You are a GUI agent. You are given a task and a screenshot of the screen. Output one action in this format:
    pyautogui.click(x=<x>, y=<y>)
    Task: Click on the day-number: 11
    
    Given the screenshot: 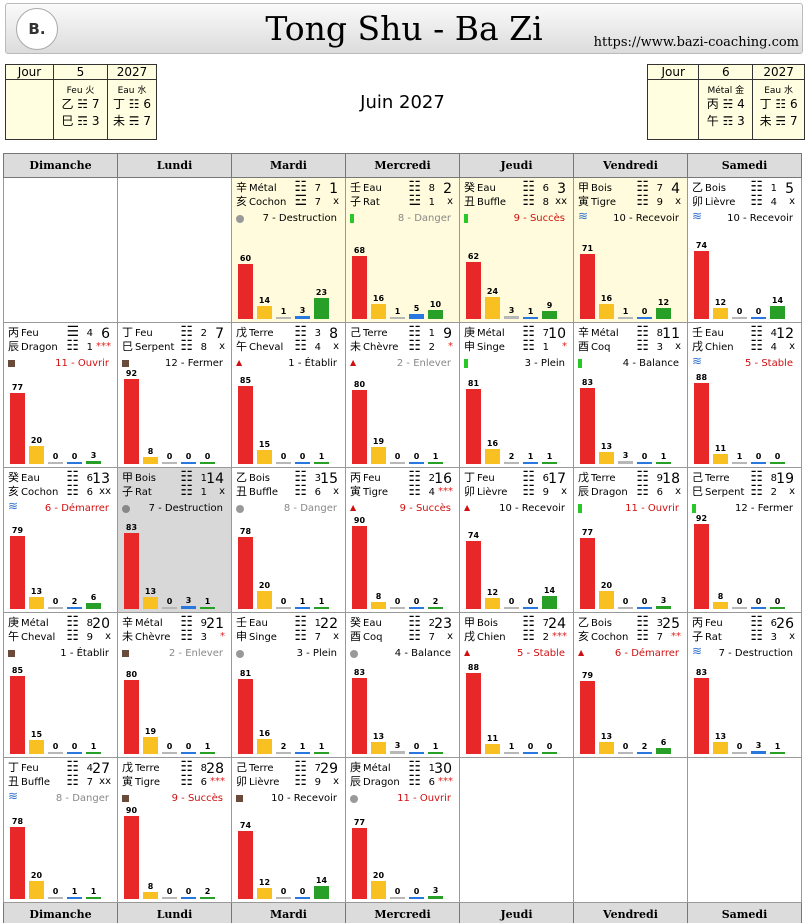 What is the action you would take?
    pyautogui.click(x=671, y=334)
    